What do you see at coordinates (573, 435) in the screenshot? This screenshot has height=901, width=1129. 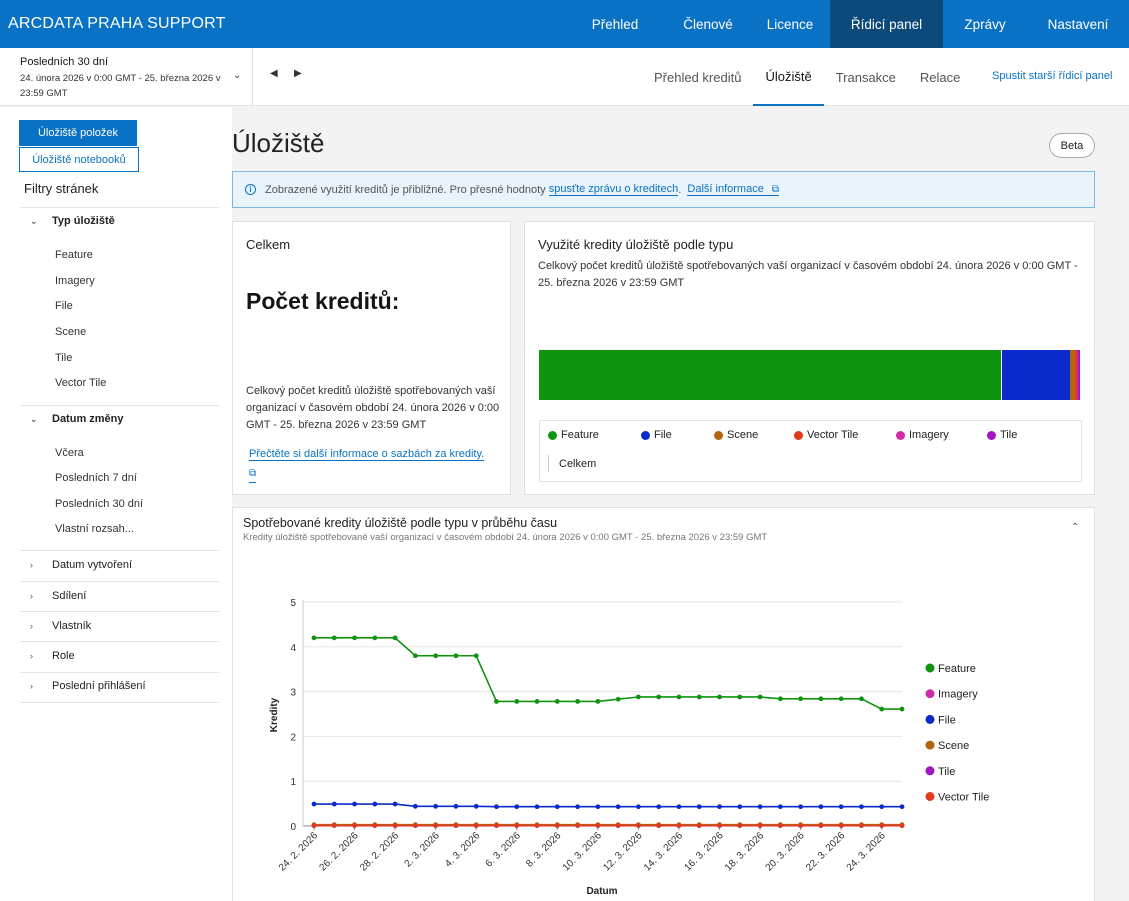 I see `legend-feature: Feature` at bounding box center [573, 435].